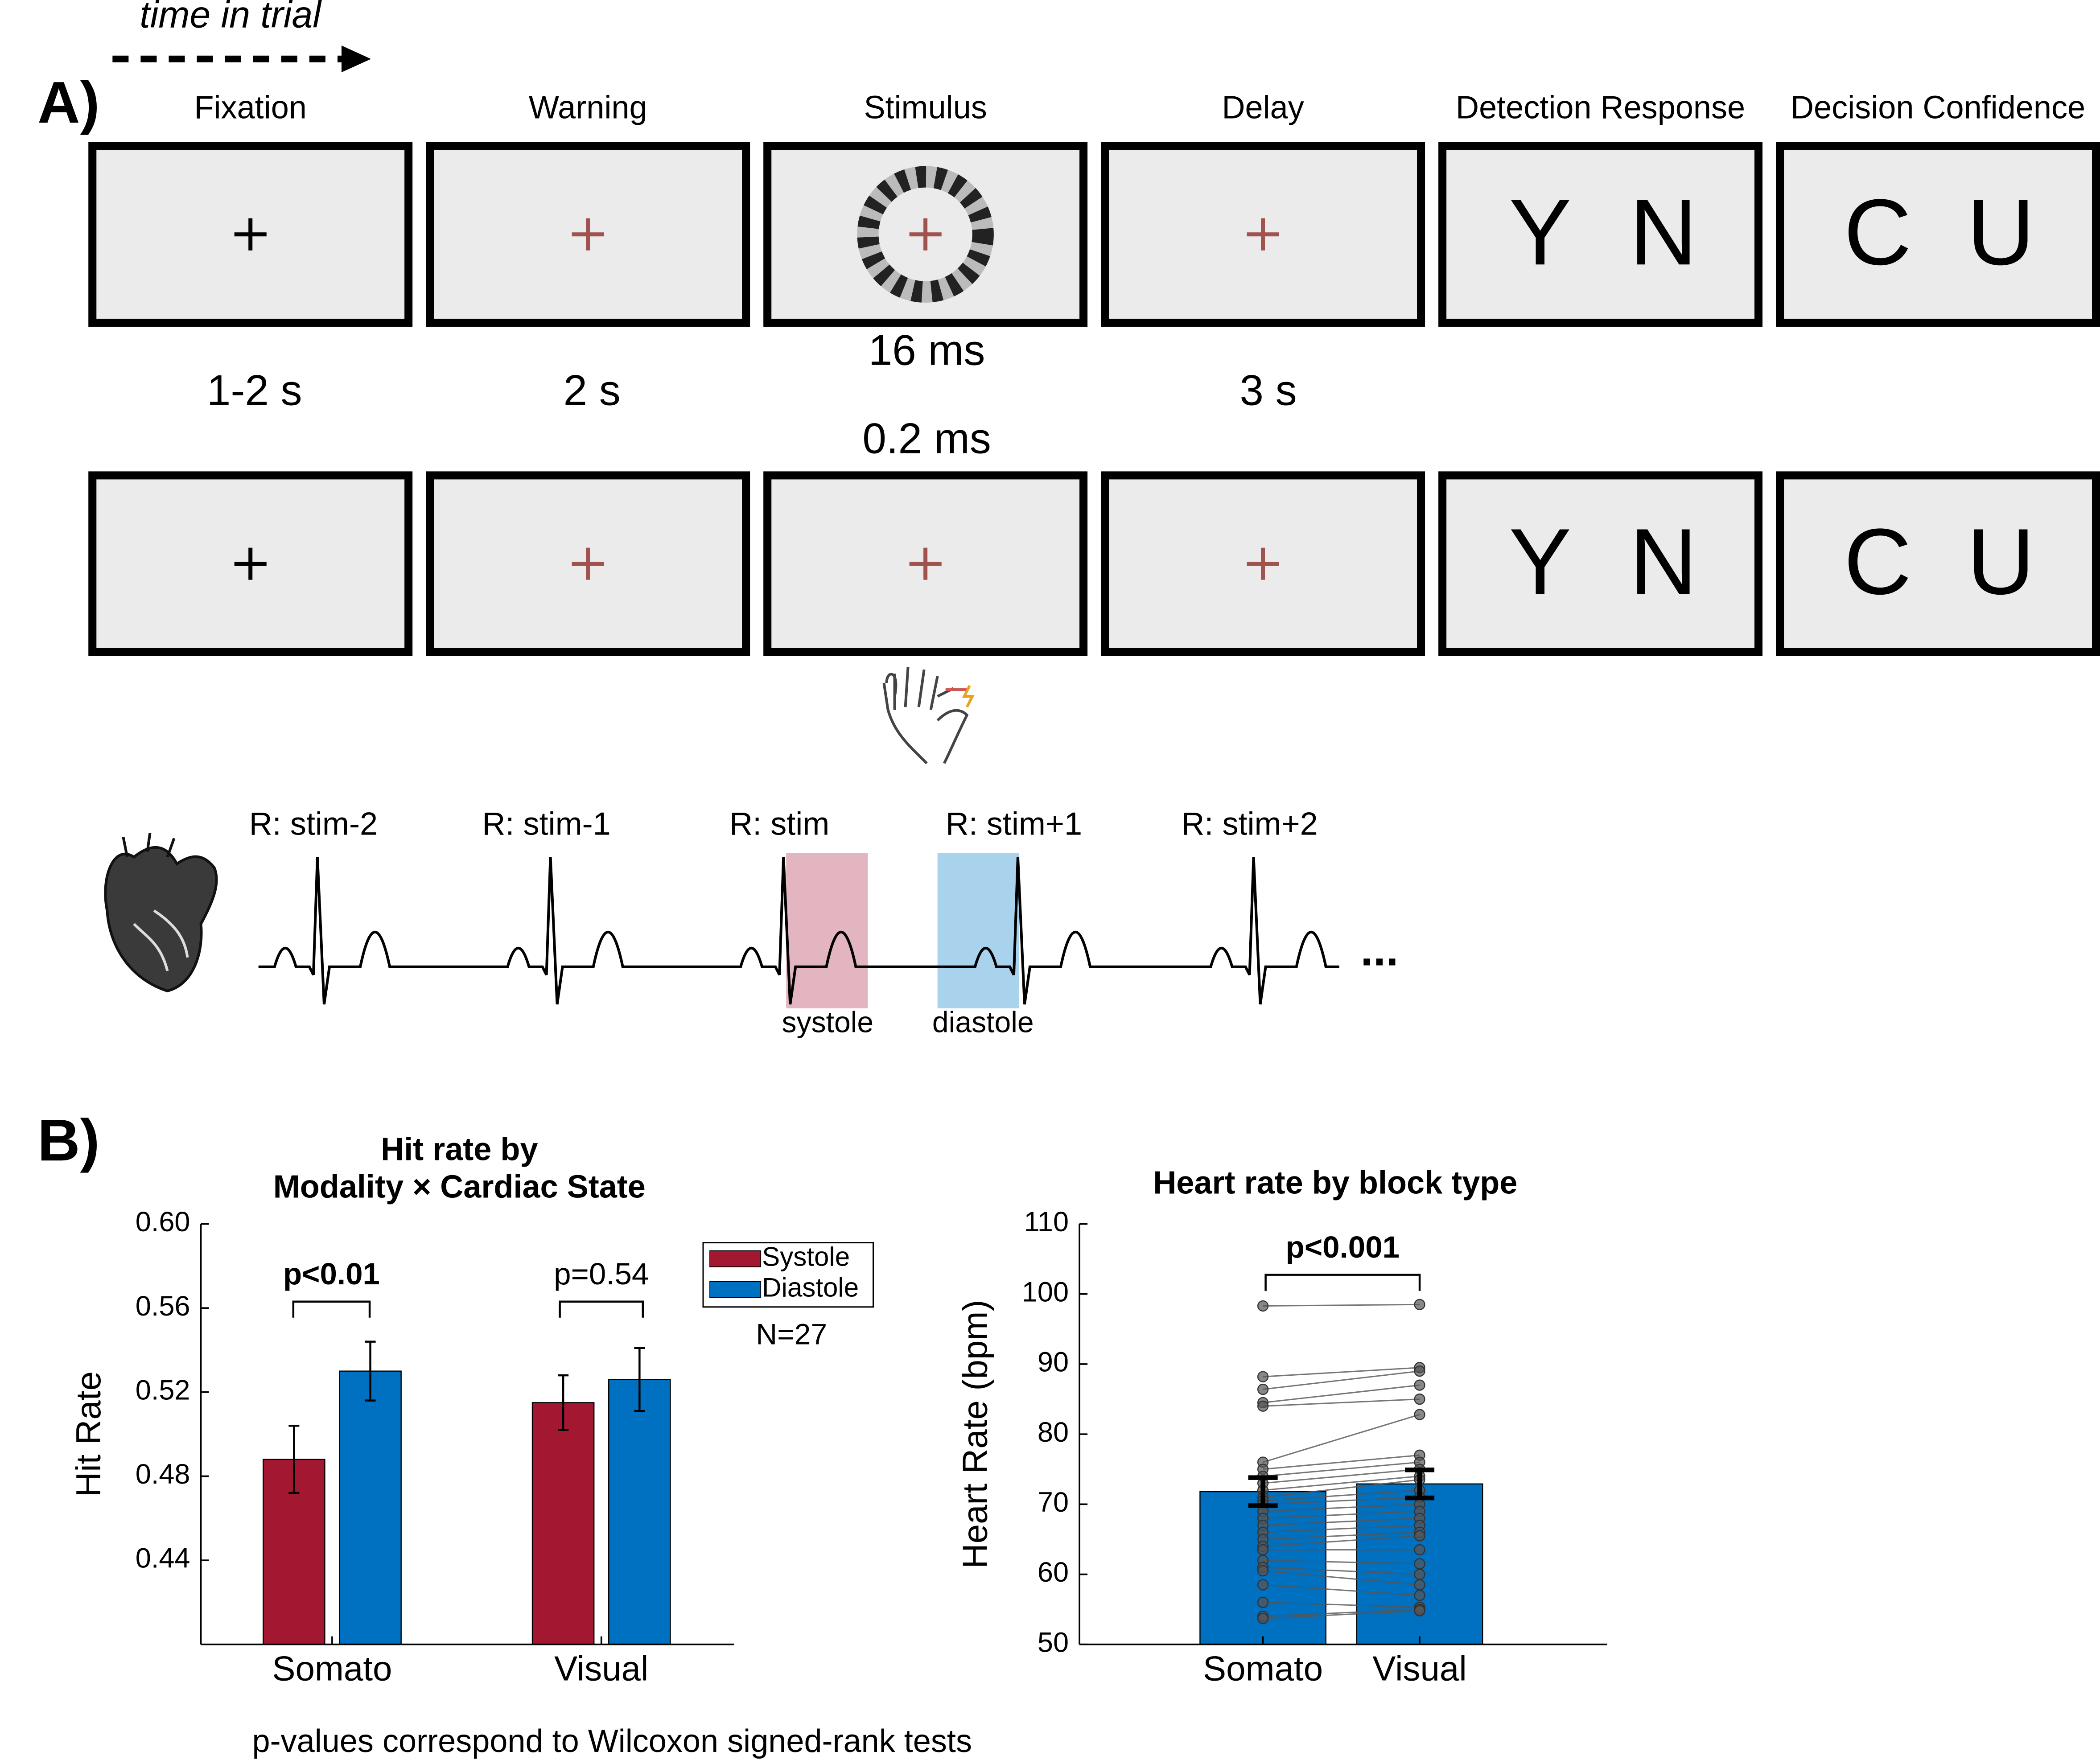  I want to click on screen-title: Stimulus, so click(926, 108).